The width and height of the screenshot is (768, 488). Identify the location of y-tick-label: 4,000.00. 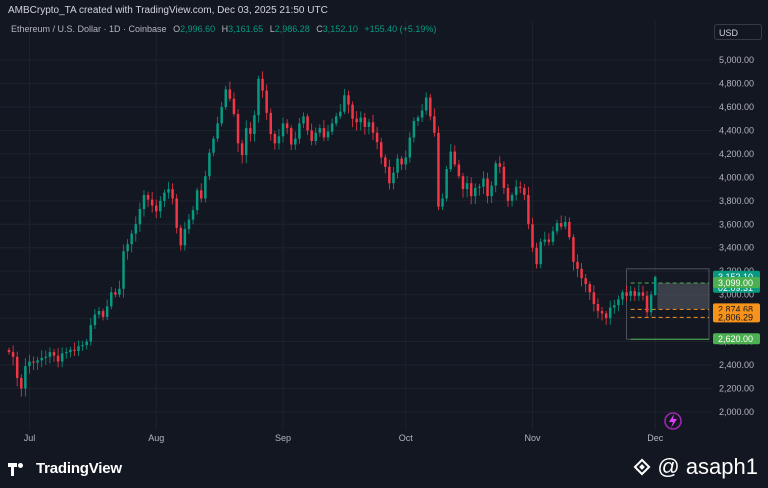
(736, 177).